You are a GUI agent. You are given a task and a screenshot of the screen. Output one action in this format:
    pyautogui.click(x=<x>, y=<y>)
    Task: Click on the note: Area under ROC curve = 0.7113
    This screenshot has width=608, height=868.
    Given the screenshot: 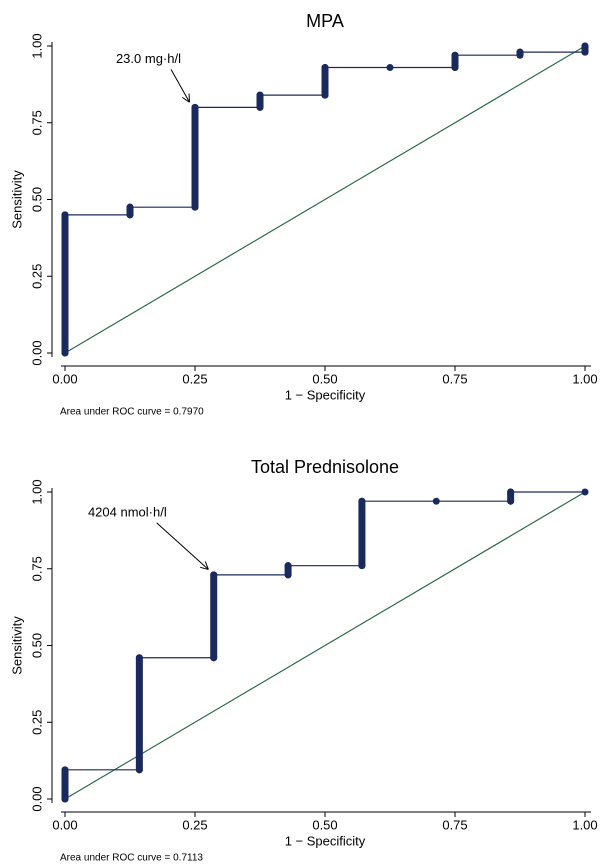 What is the action you would take?
    pyautogui.click(x=131, y=858)
    